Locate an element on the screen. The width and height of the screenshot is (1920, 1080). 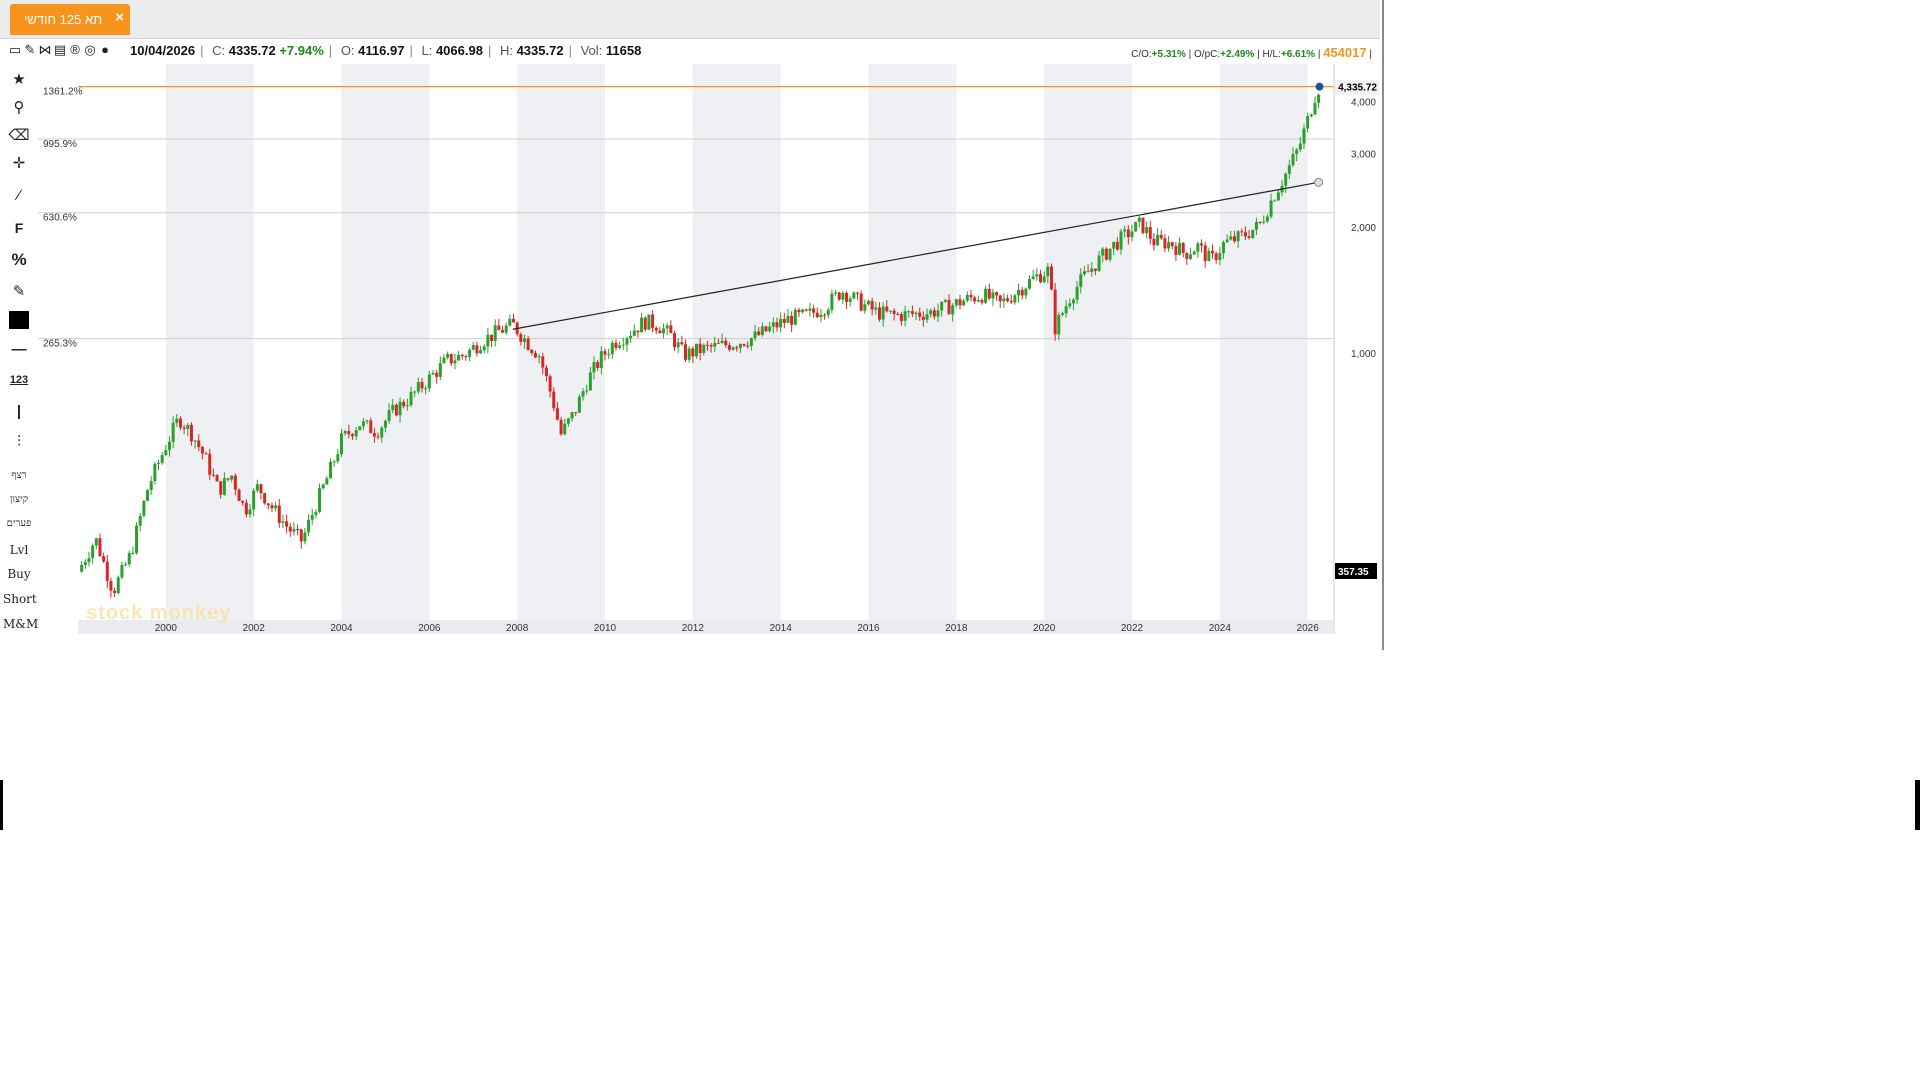
toolbar-label-extreme: קיצון is located at coordinates (19, 499).